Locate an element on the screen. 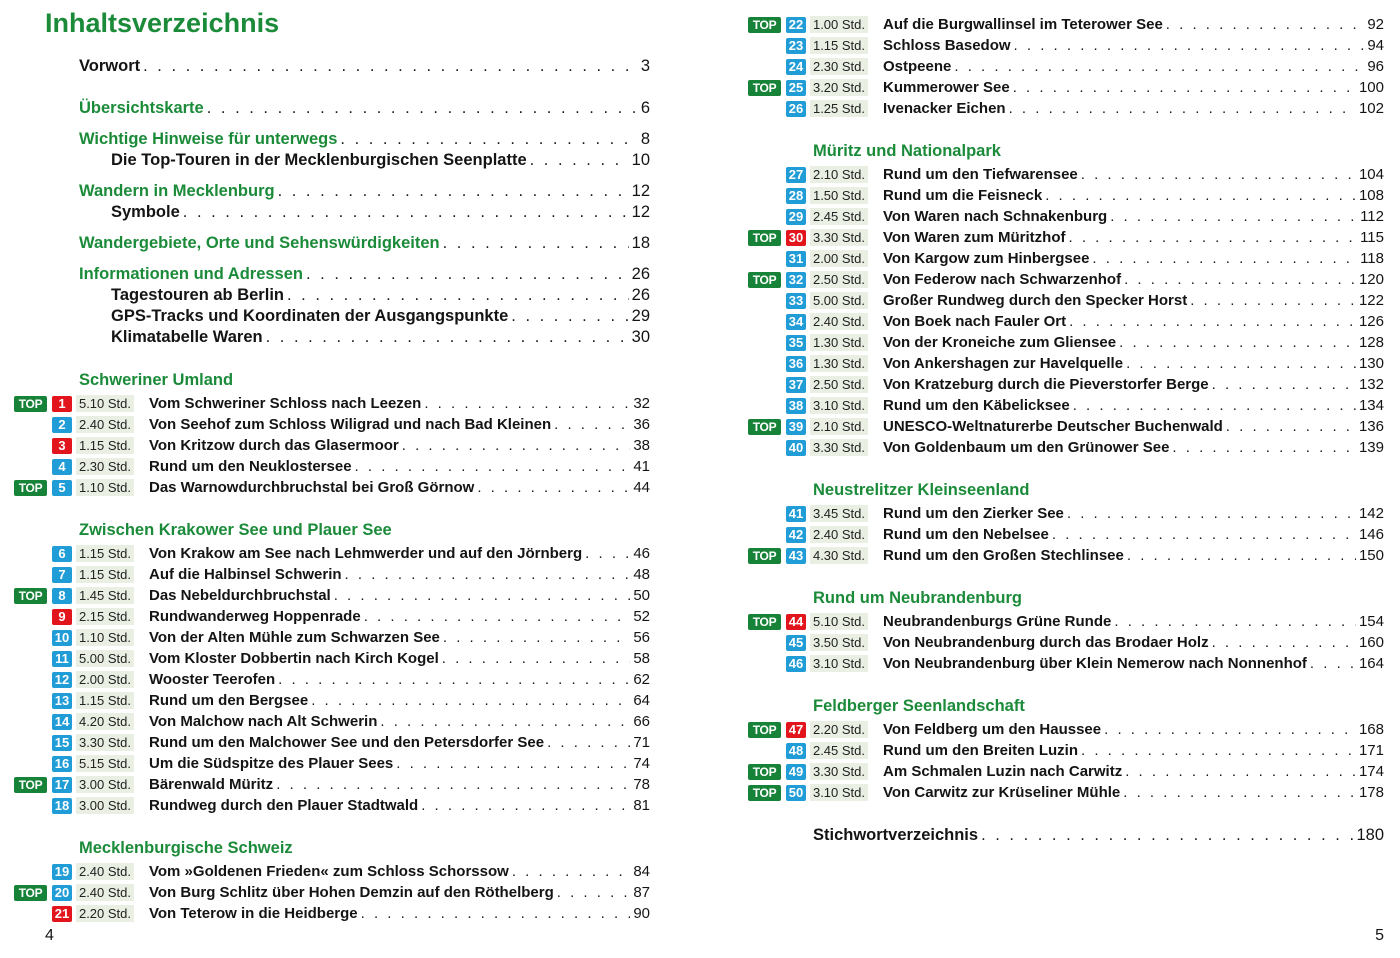 Image resolution: width=1400 pixels, height=958 pixels. tour-page-number: 146 is located at coordinates (1371, 534).